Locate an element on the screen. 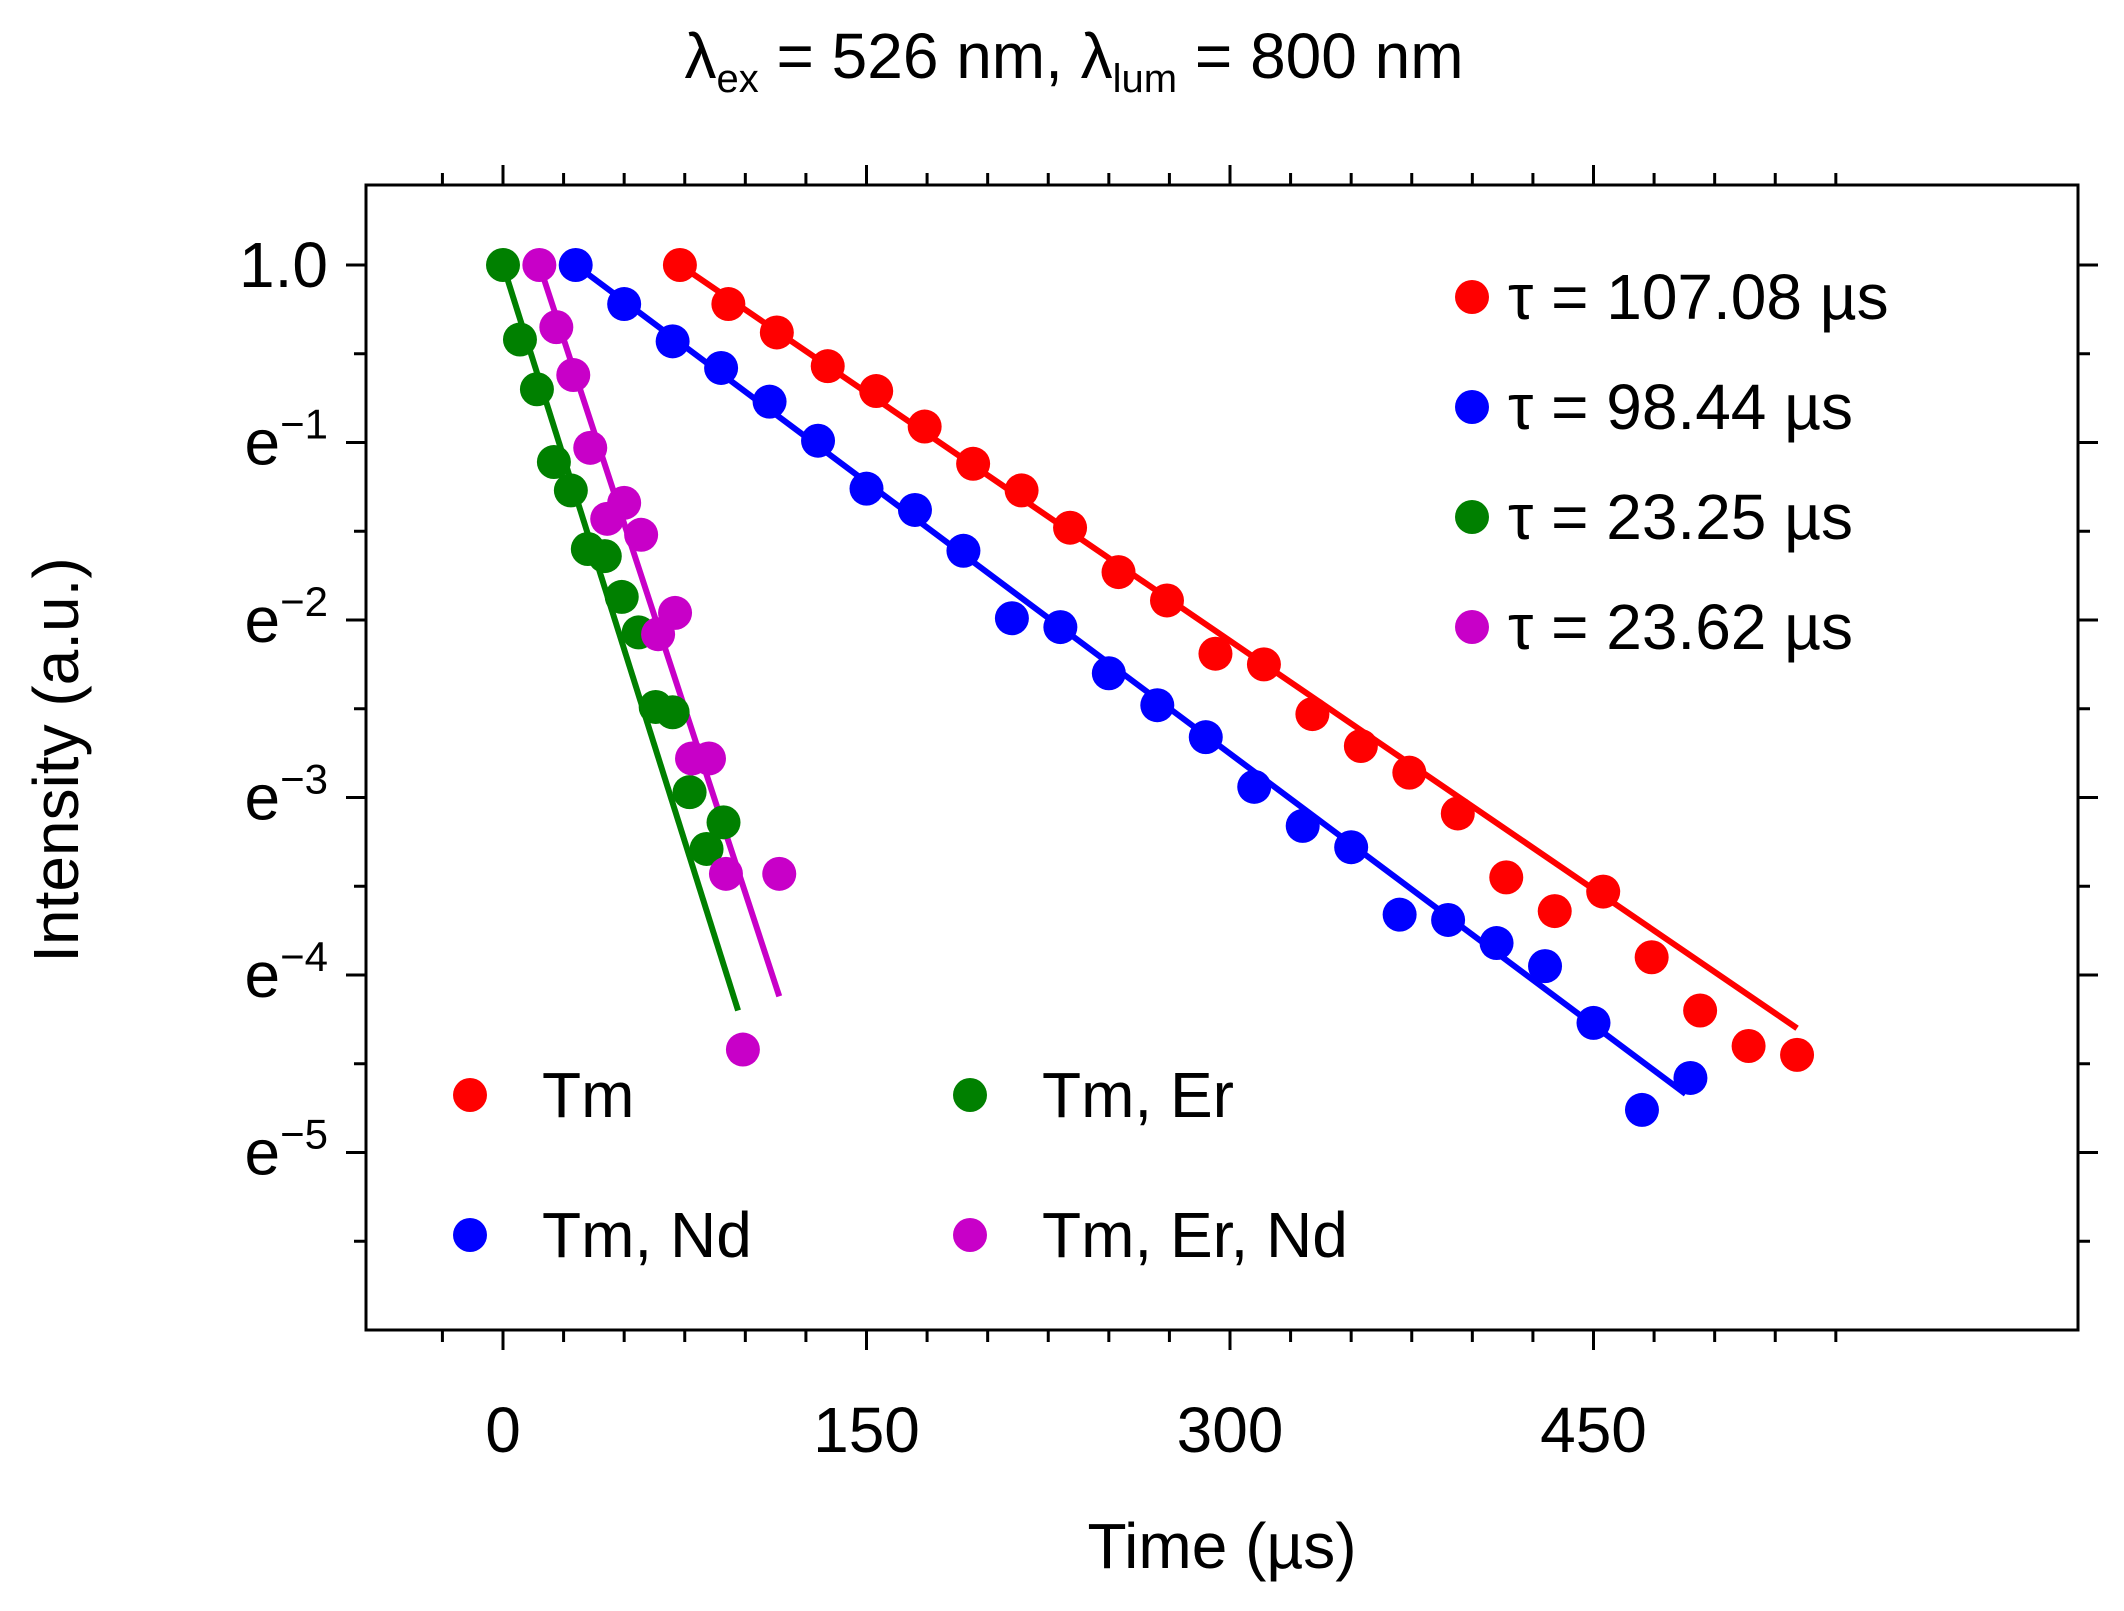 This screenshot has width=2124, height=1611. title-lambda-ex: λ is located at coordinates (700, 56).